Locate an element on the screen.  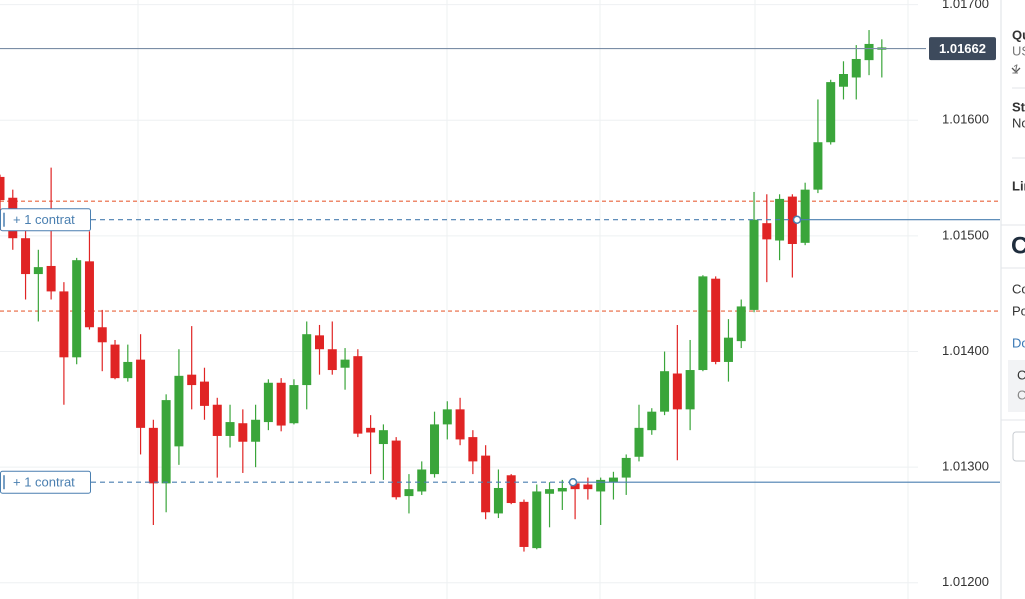
y-tick-label: 1.01400 is located at coordinates (965, 350).